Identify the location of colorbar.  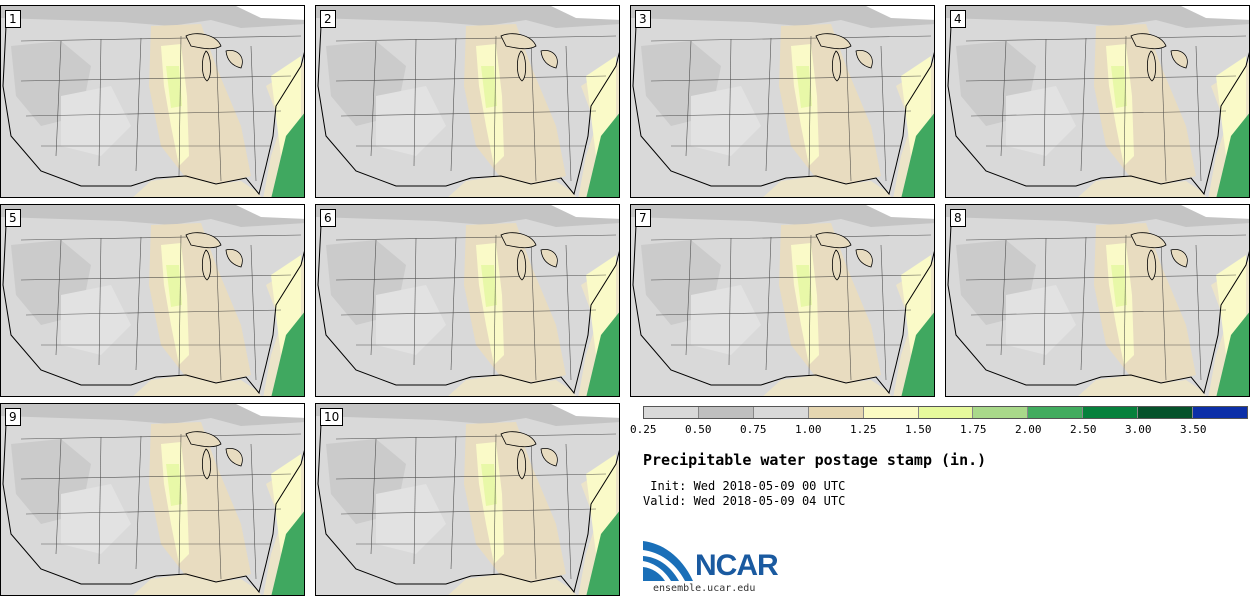
(945, 412).